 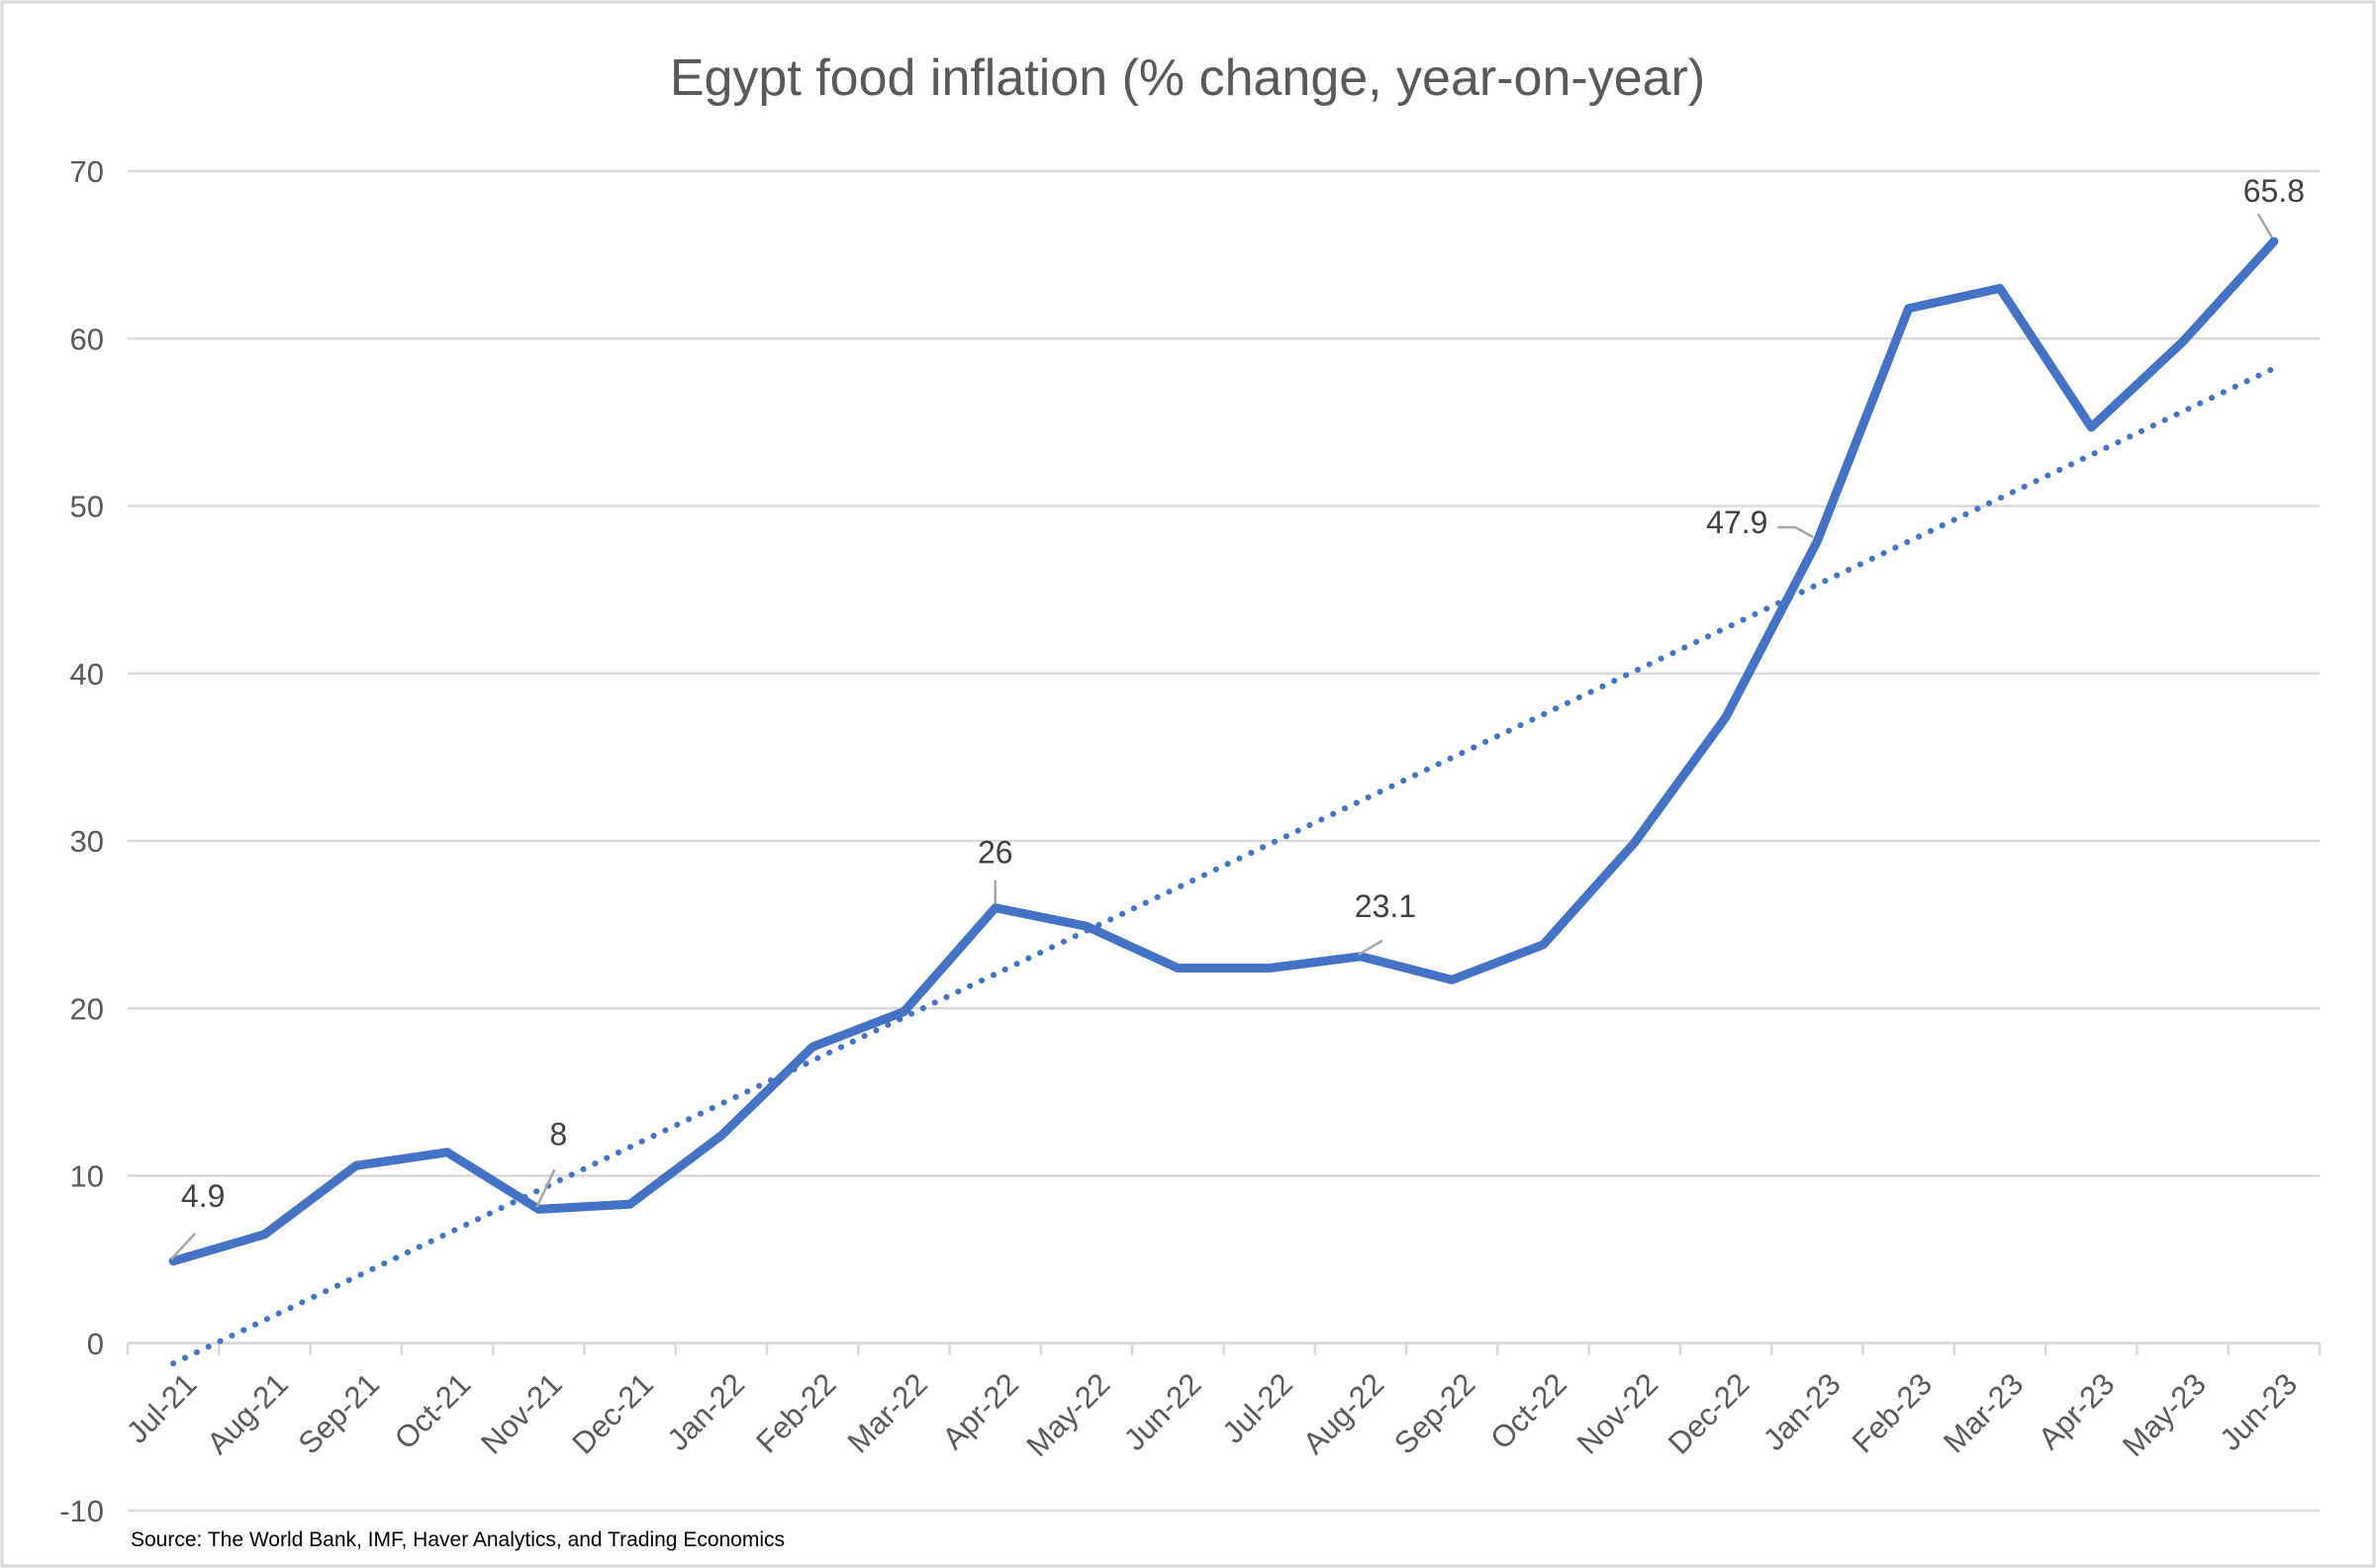 I want to click on data-label: 23.1, so click(x=1385, y=906).